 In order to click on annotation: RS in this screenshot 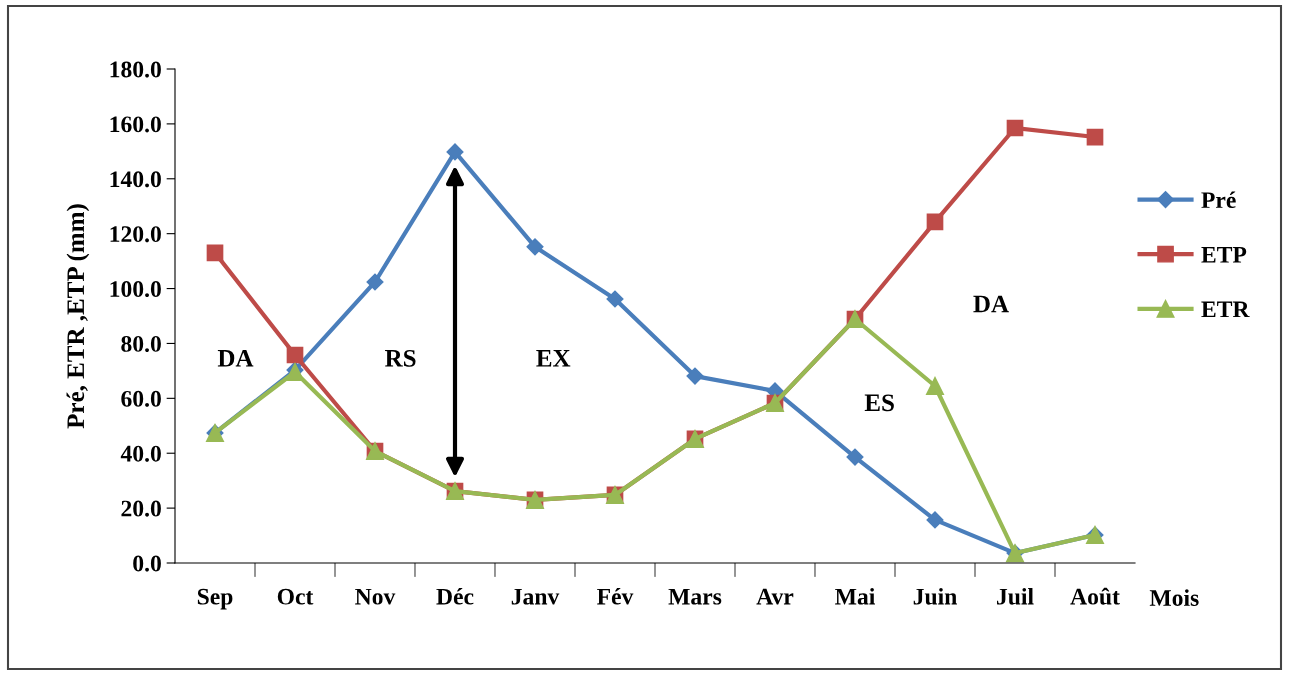, I will do `click(400, 358)`.